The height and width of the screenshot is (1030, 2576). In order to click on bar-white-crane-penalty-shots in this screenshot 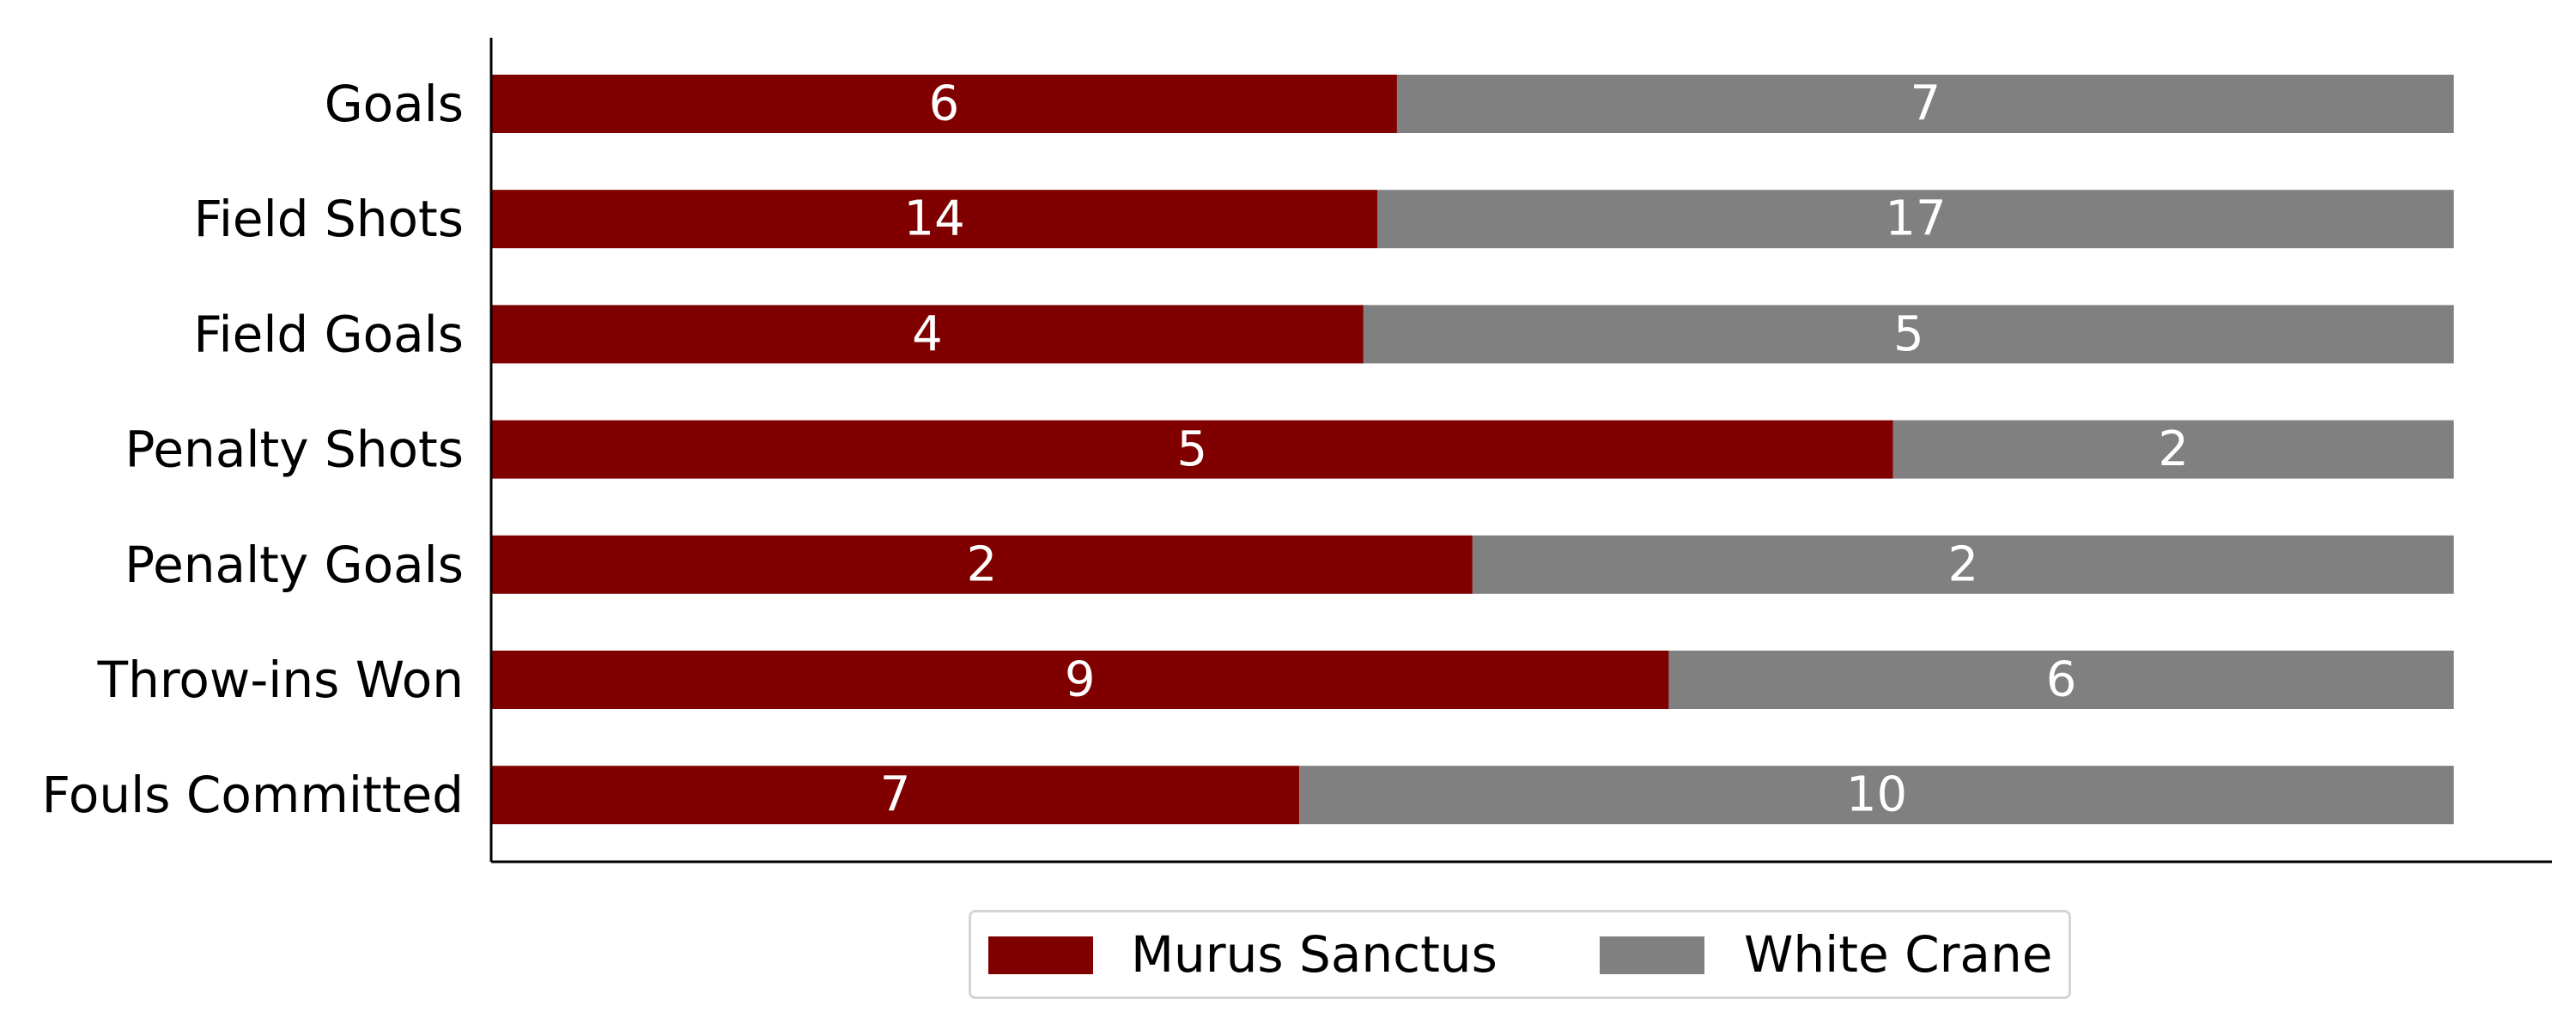, I will do `click(2173, 449)`.